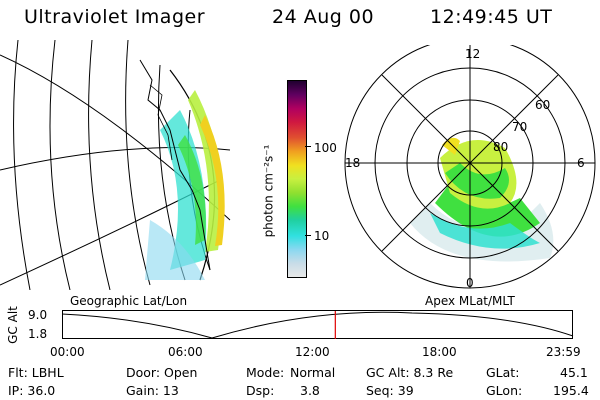 This screenshot has width=600, height=400. I want to click on mlt-label-12: 12, so click(473, 54).